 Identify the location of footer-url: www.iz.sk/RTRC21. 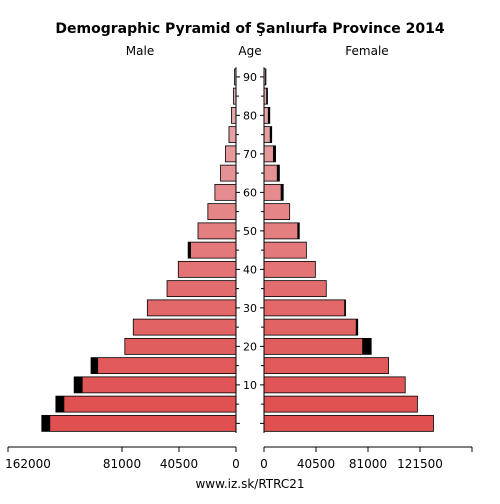
(249, 484).